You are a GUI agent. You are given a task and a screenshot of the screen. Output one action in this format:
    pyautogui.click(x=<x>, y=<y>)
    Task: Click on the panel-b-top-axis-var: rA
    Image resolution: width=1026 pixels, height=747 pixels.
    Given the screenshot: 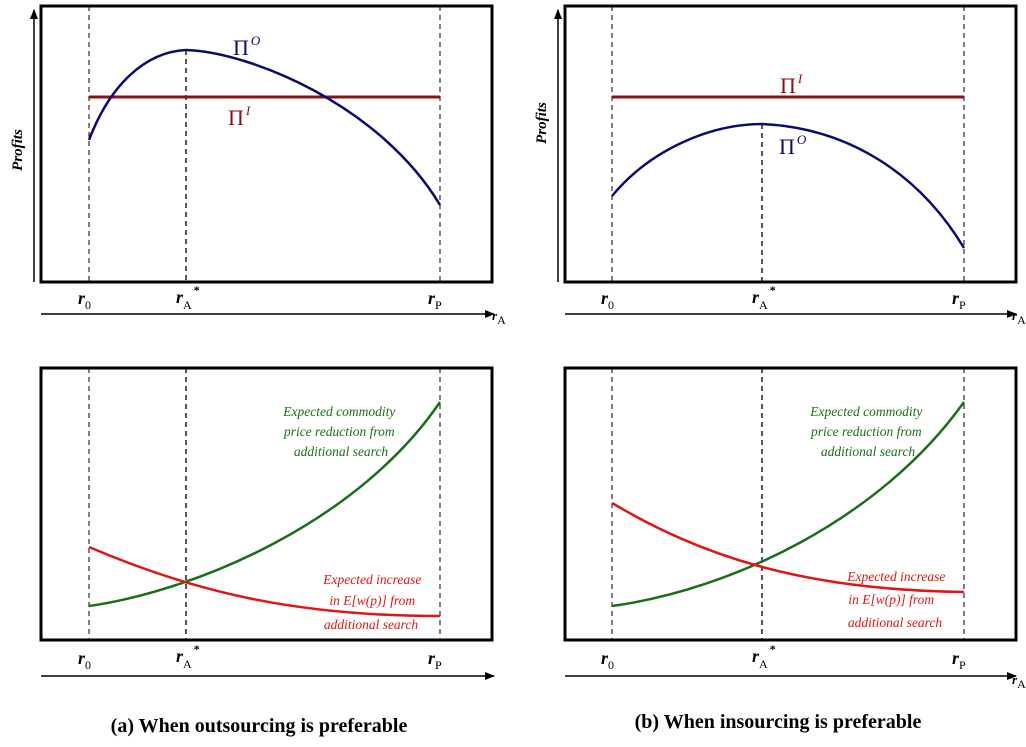 What is the action you would take?
    pyautogui.click(x=1019, y=317)
    